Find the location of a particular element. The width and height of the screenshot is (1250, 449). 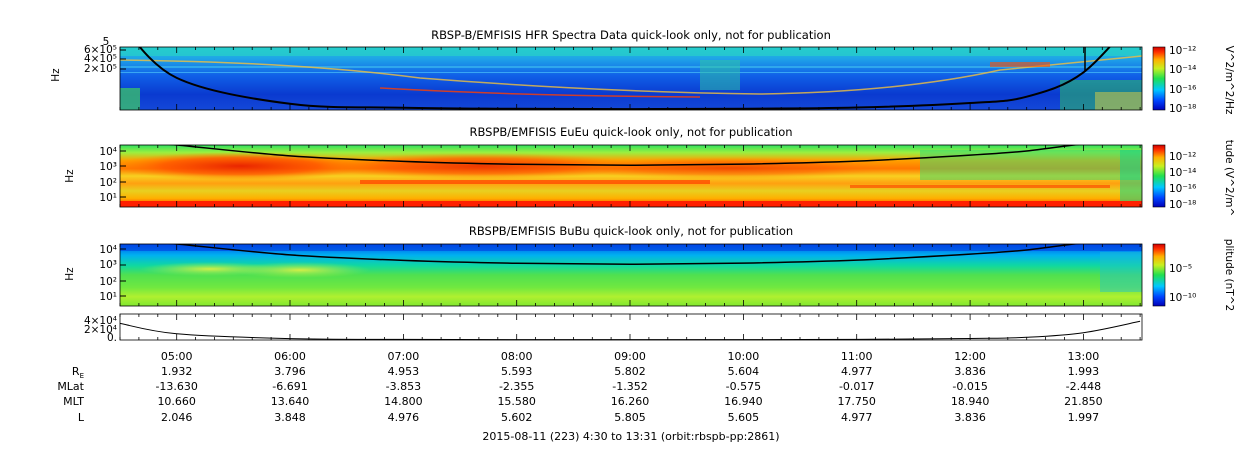

ephem-value-mlt: 21.850 is located at coordinates (1083, 401).